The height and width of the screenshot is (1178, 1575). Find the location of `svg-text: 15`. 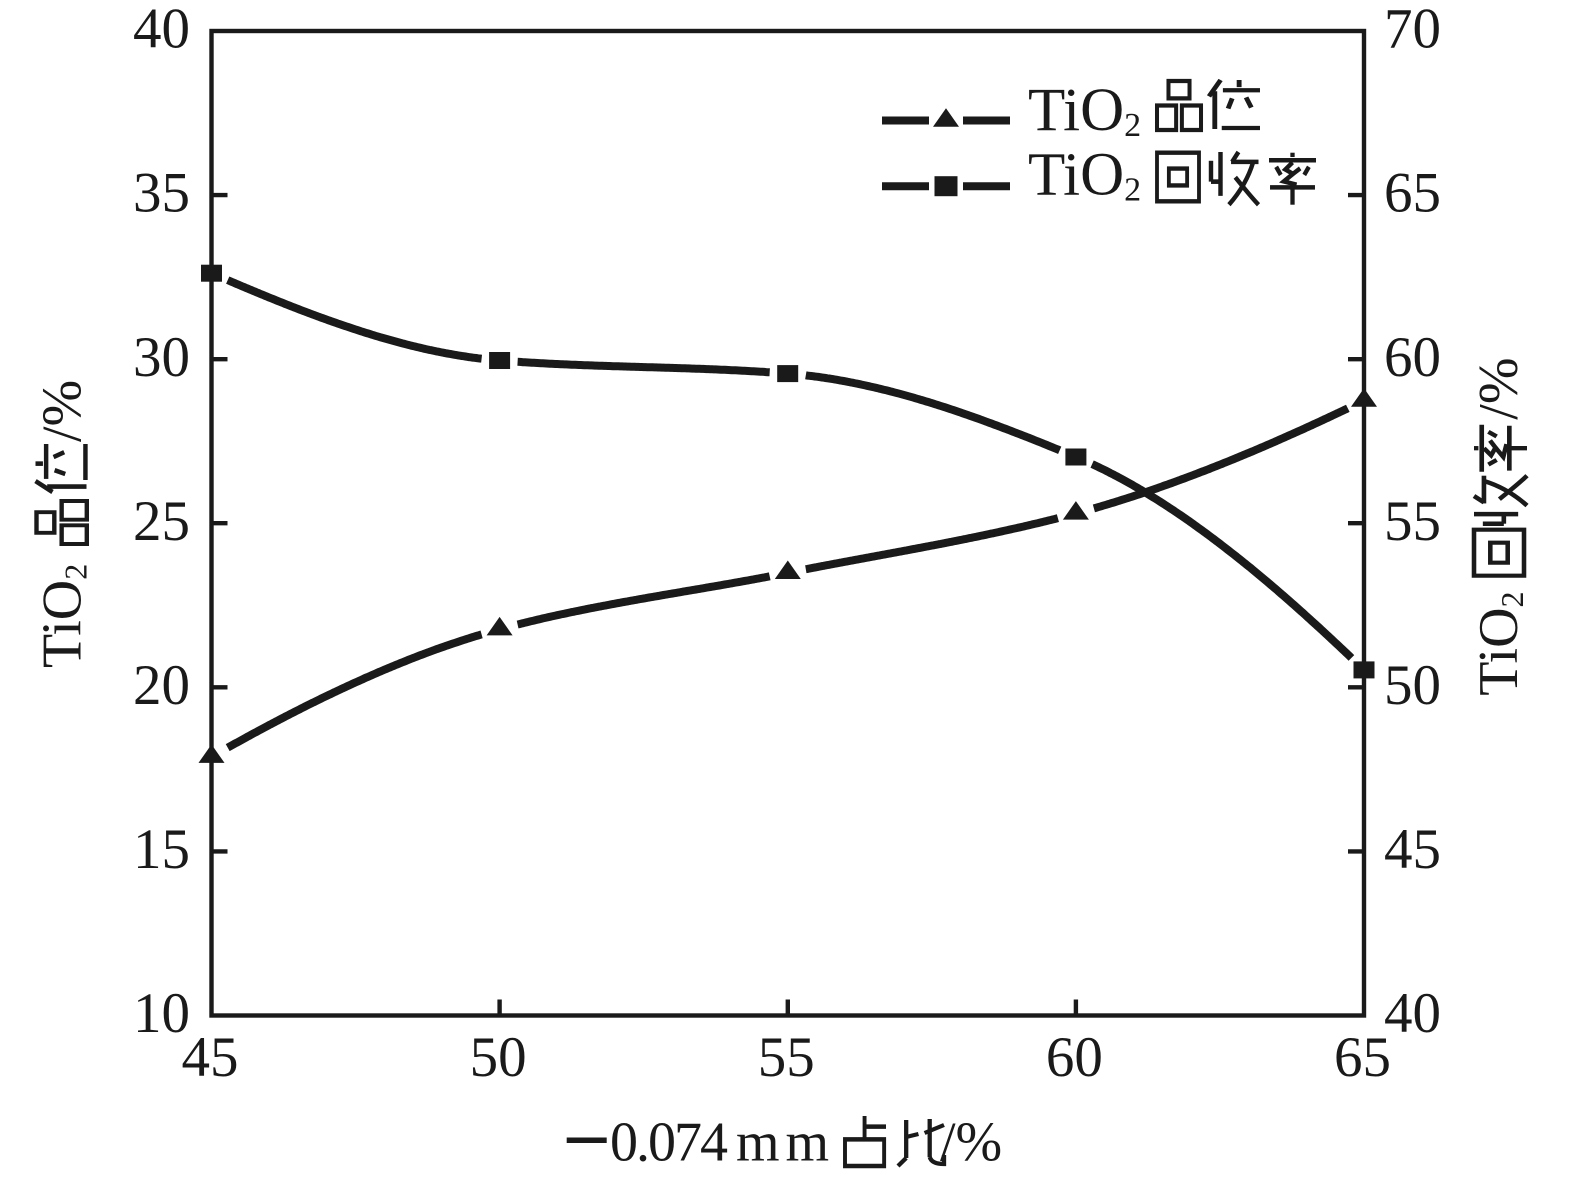

svg-text: 15 is located at coordinates (161, 849).